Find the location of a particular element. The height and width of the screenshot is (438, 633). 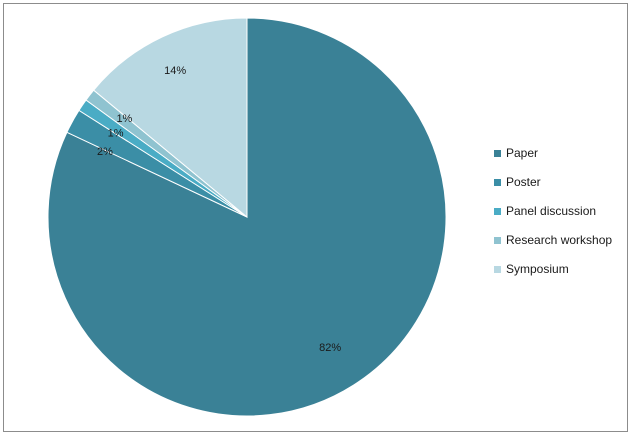

legend-item-poster: Poster is located at coordinates (553, 189).